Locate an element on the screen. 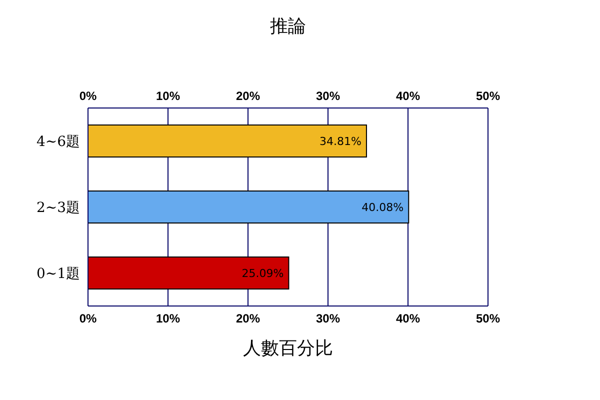 The width and height of the screenshot is (600, 400). data-label: 40.08% is located at coordinates (383, 207).